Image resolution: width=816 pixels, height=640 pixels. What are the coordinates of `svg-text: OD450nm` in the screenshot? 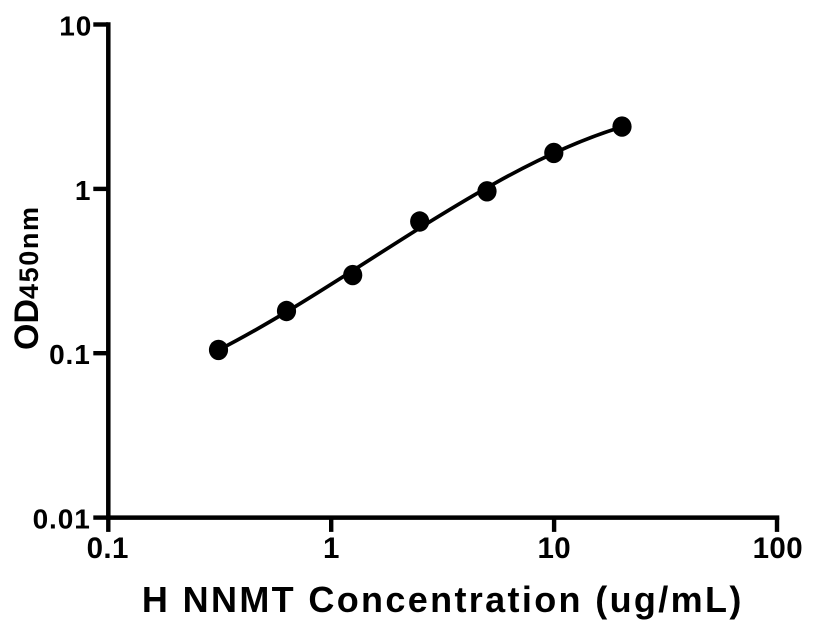 It's located at (27, 277).